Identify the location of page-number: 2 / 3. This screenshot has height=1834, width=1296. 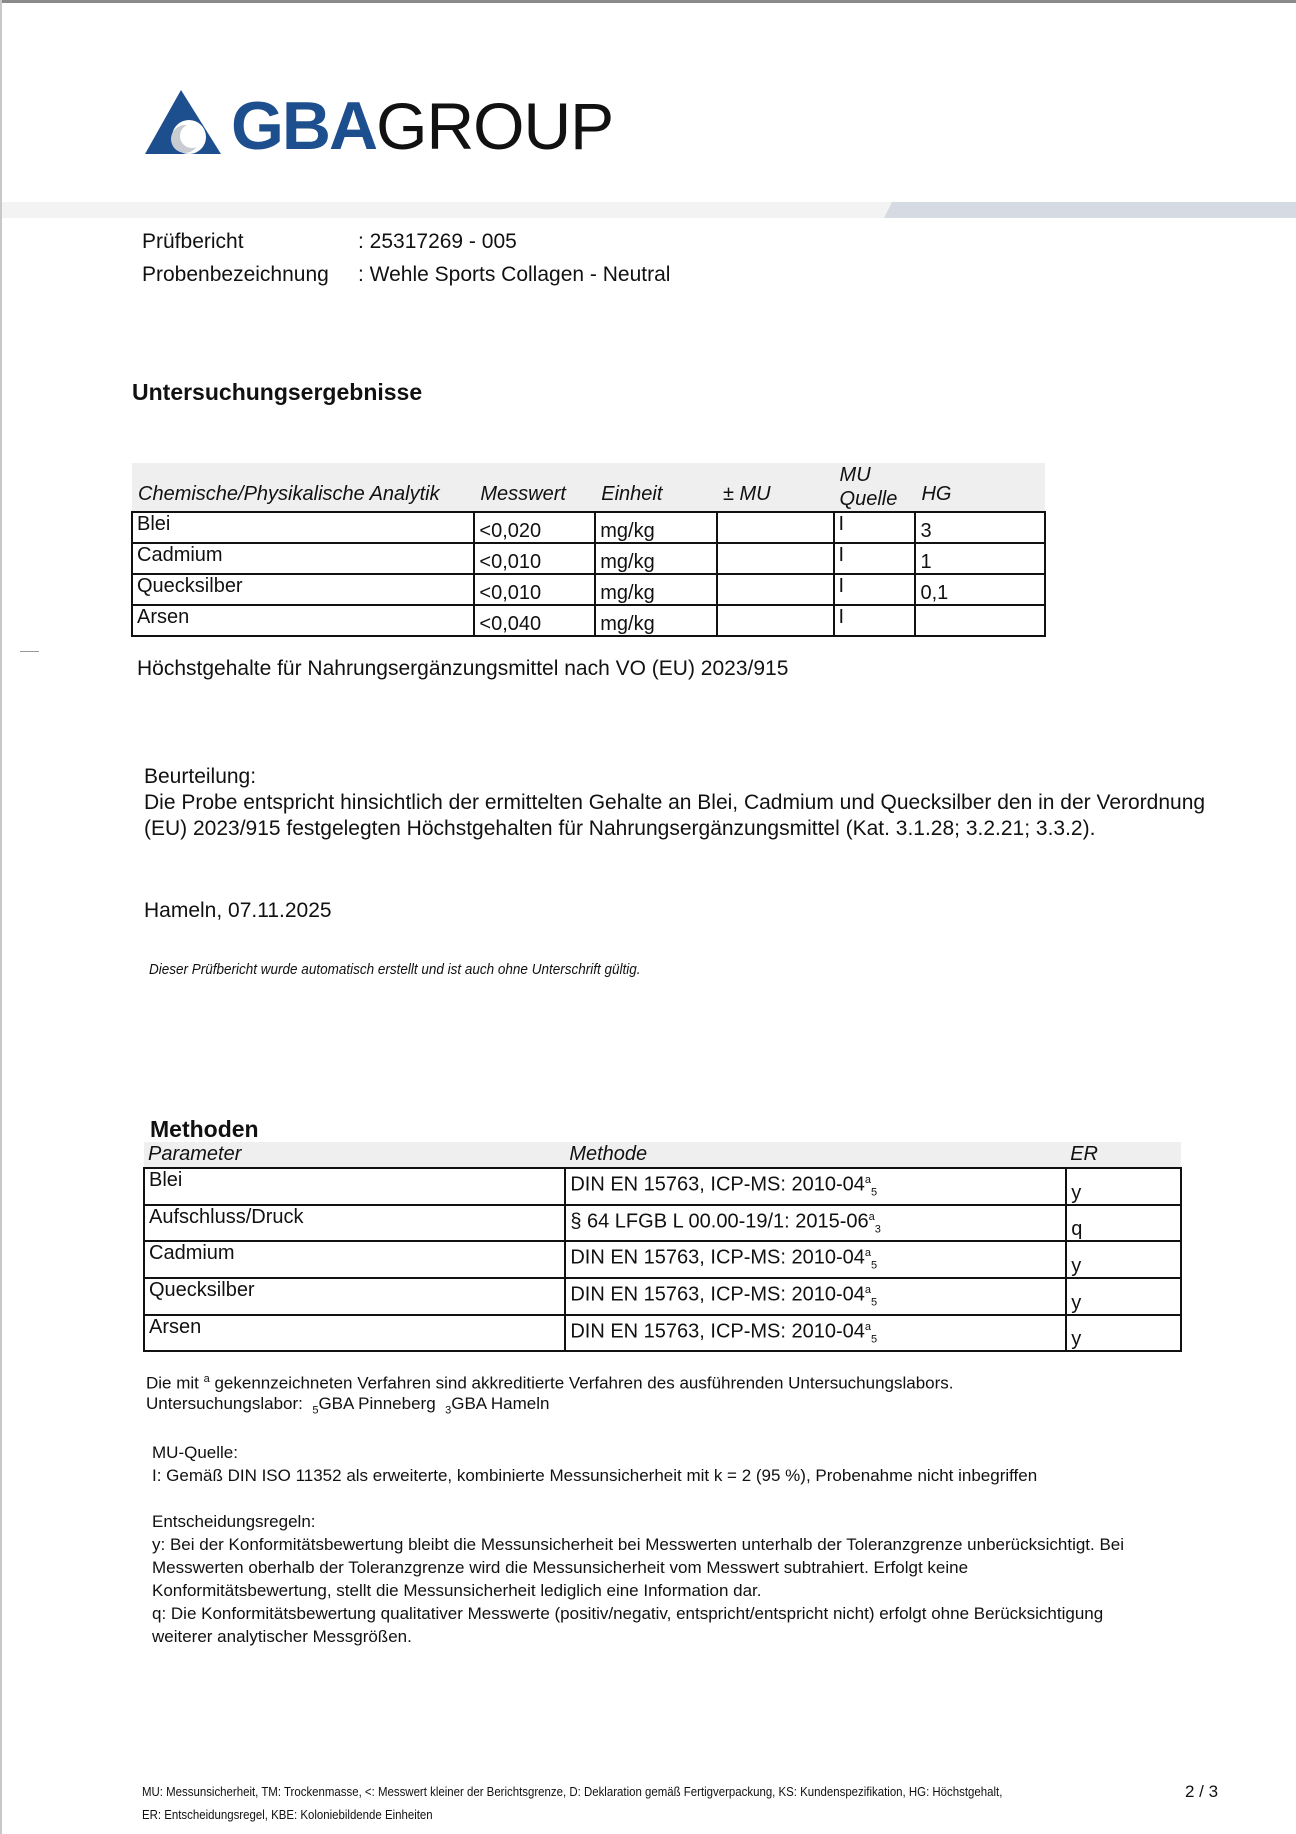
(1202, 1791).